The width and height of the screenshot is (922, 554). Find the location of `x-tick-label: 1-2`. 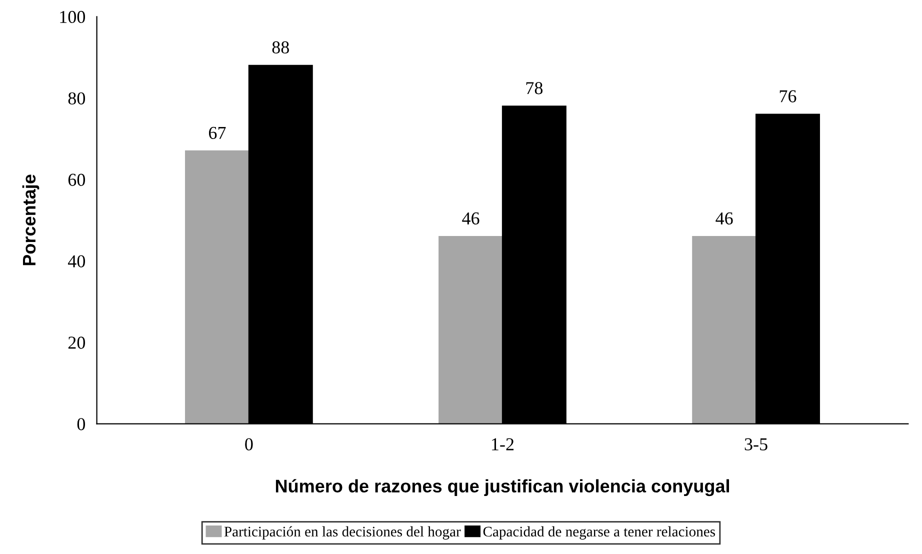

x-tick-label: 1-2 is located at coordinates (503, 444).